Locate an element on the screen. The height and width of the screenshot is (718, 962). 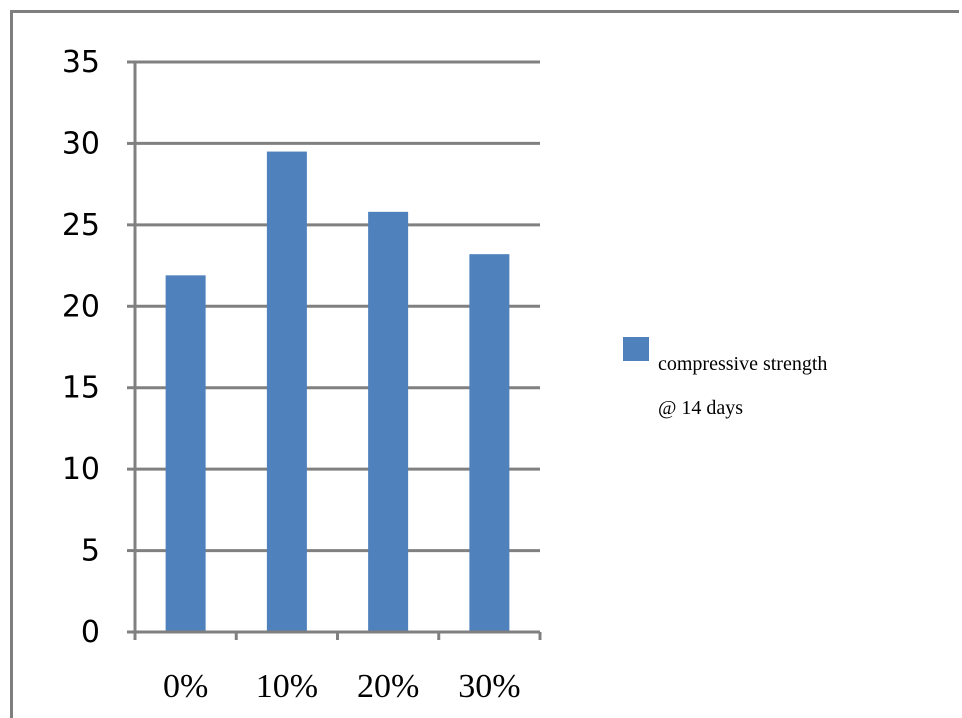
y-tick-label: 0 is located at coordinates (90, 632).